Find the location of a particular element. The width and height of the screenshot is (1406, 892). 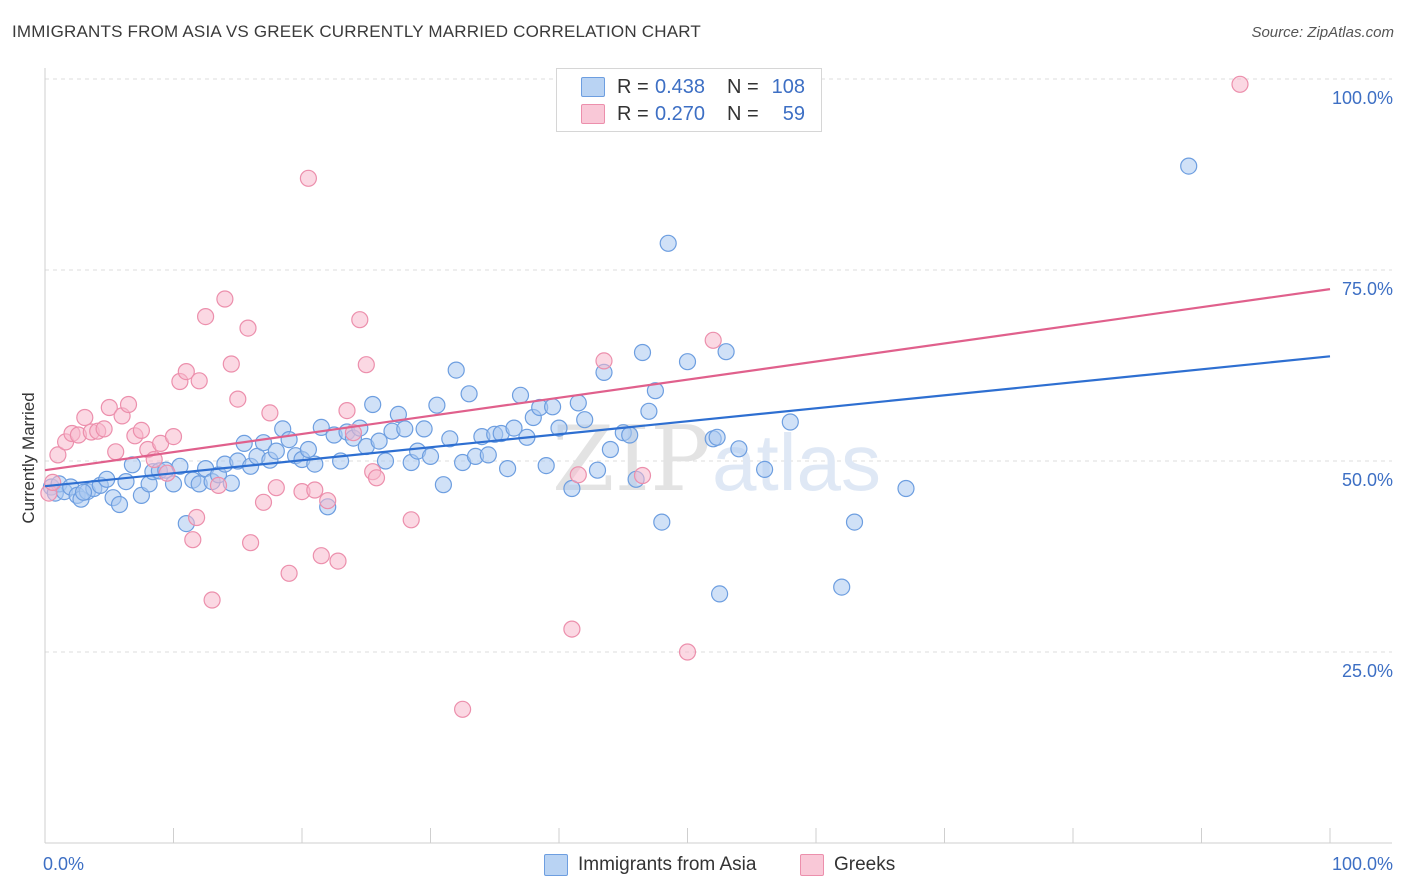

series-legend: Immigrants from Asia Greeks is located at coordinates (703, 865).